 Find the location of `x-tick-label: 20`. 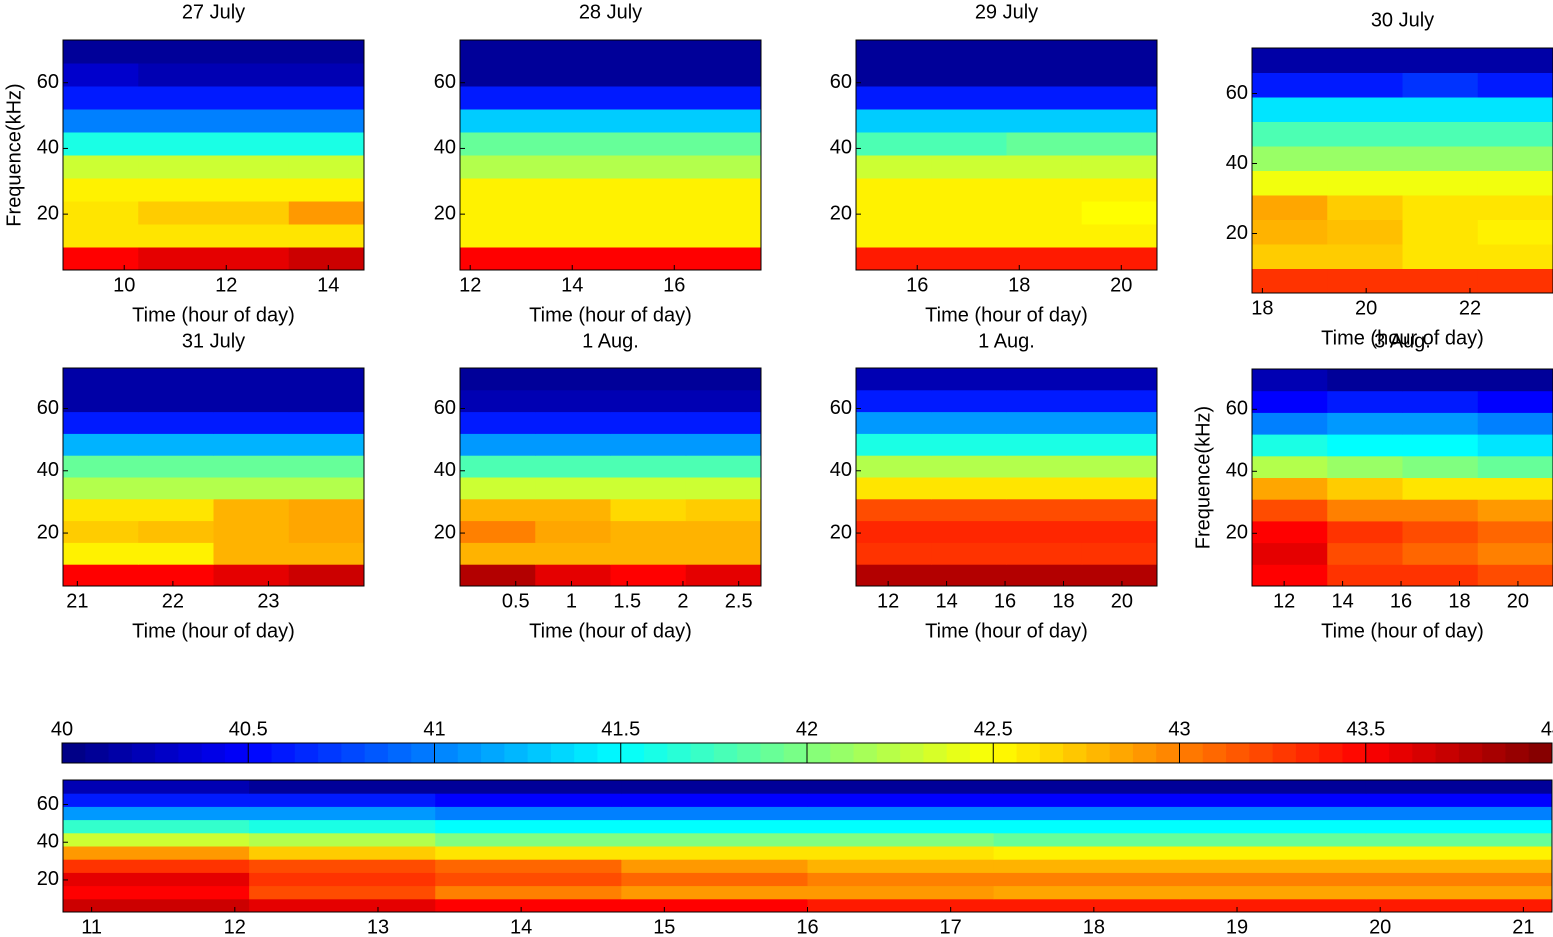

x-tick-label: 20 is located at coordinates (1366, 308).